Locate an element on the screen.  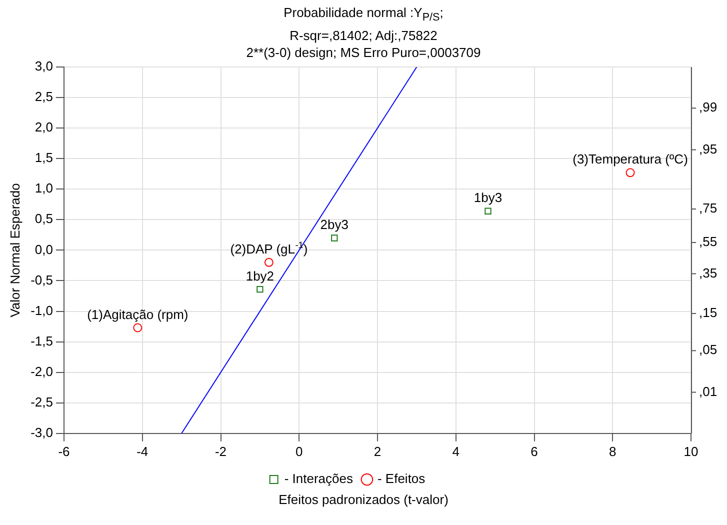
y-tick-label: 1,5 is located at coordinates (43, 157).